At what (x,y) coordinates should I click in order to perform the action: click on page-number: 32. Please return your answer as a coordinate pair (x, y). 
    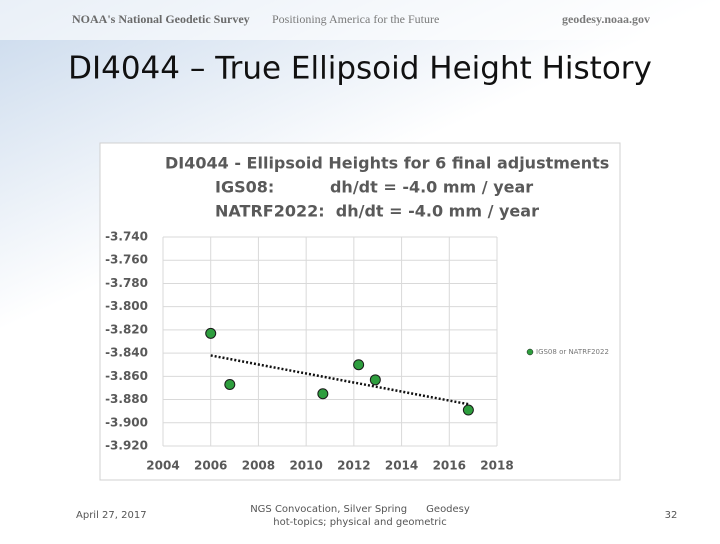
    Looking at the image, I should click on (671, 515).